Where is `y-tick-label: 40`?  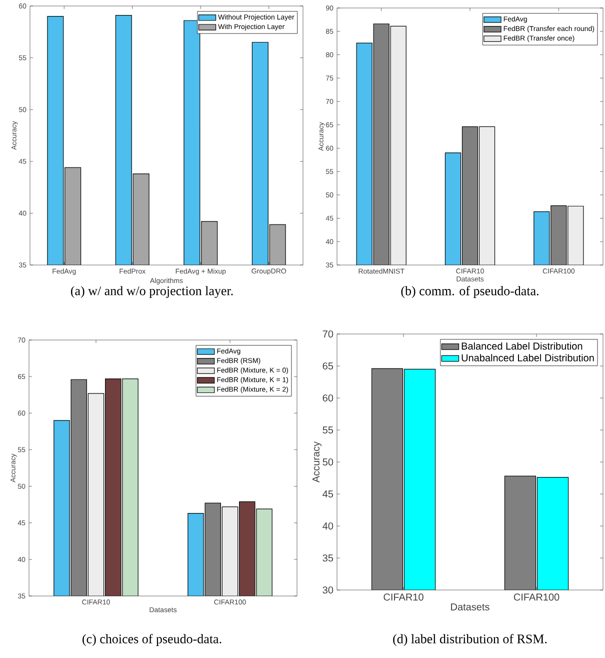
y-tick-label: 40 is located at coordinates (328, 526).